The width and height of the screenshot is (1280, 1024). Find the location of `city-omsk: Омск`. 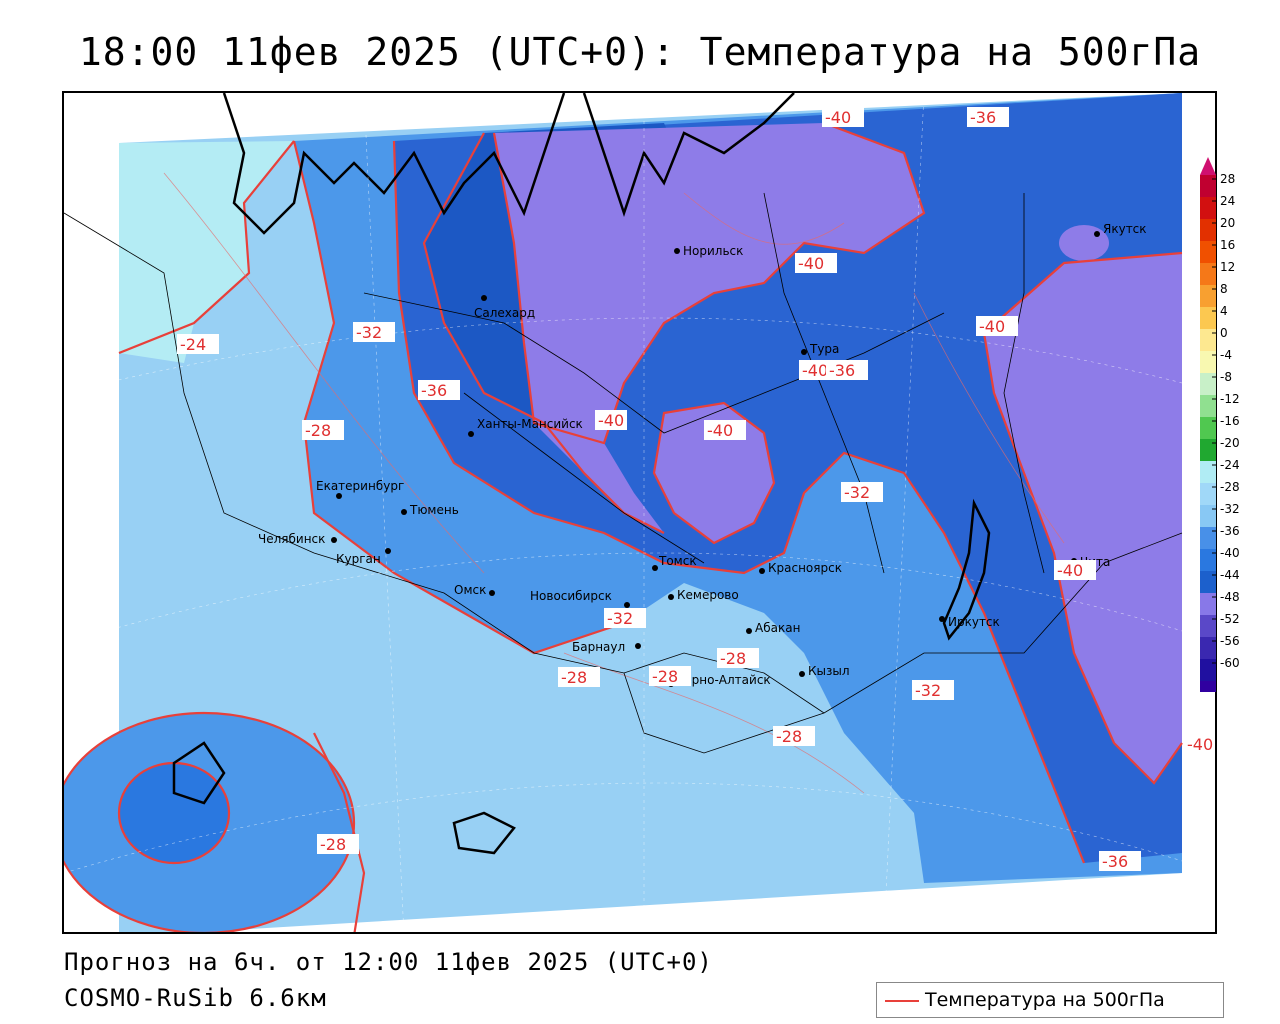

city-omsk: Омск is located at coordinates (474, 590).